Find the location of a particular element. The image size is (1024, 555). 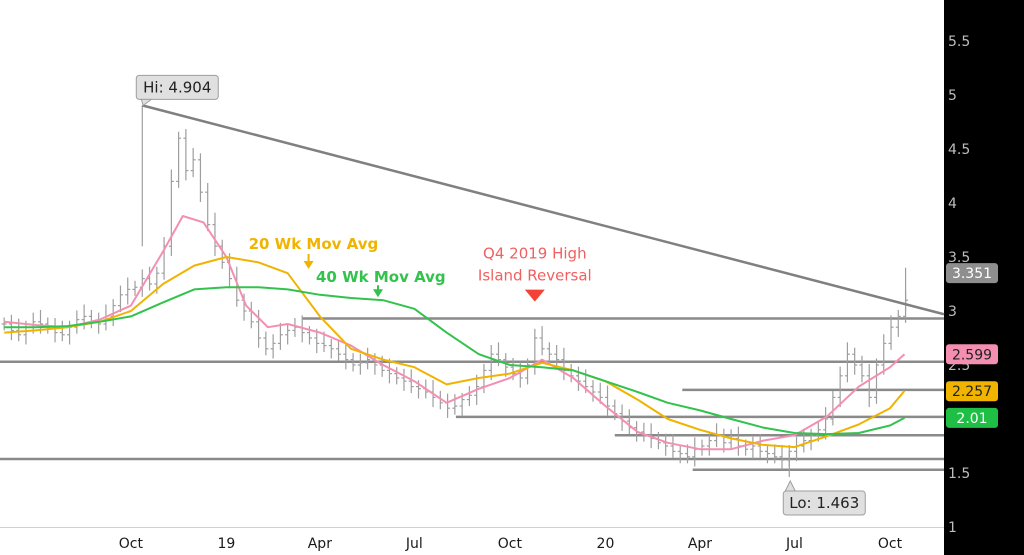

price-badge-text: 2.599 is located at coordinates (972, 355).